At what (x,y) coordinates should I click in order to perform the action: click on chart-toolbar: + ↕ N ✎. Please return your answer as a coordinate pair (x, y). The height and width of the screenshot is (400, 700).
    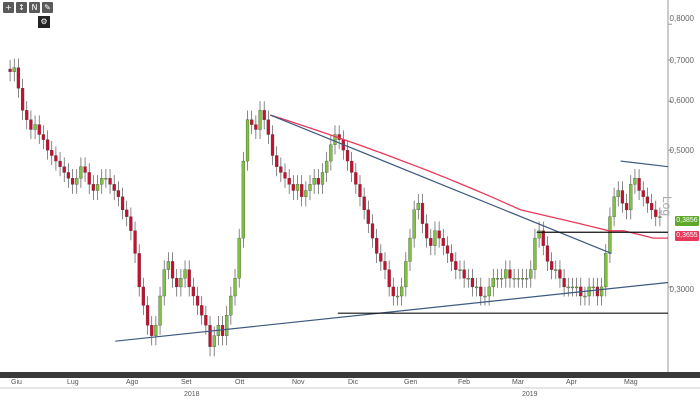
    Looking at the image, I should click on (28, 8).